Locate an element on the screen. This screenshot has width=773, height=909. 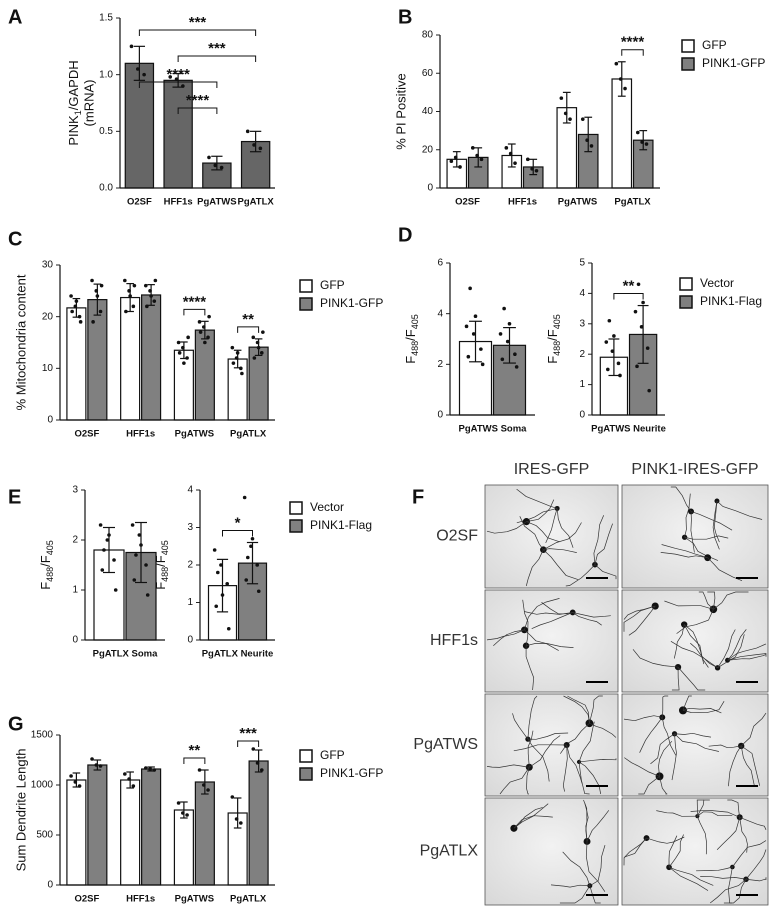
y-tick-label: 60 is located at coordinates (428, 73).